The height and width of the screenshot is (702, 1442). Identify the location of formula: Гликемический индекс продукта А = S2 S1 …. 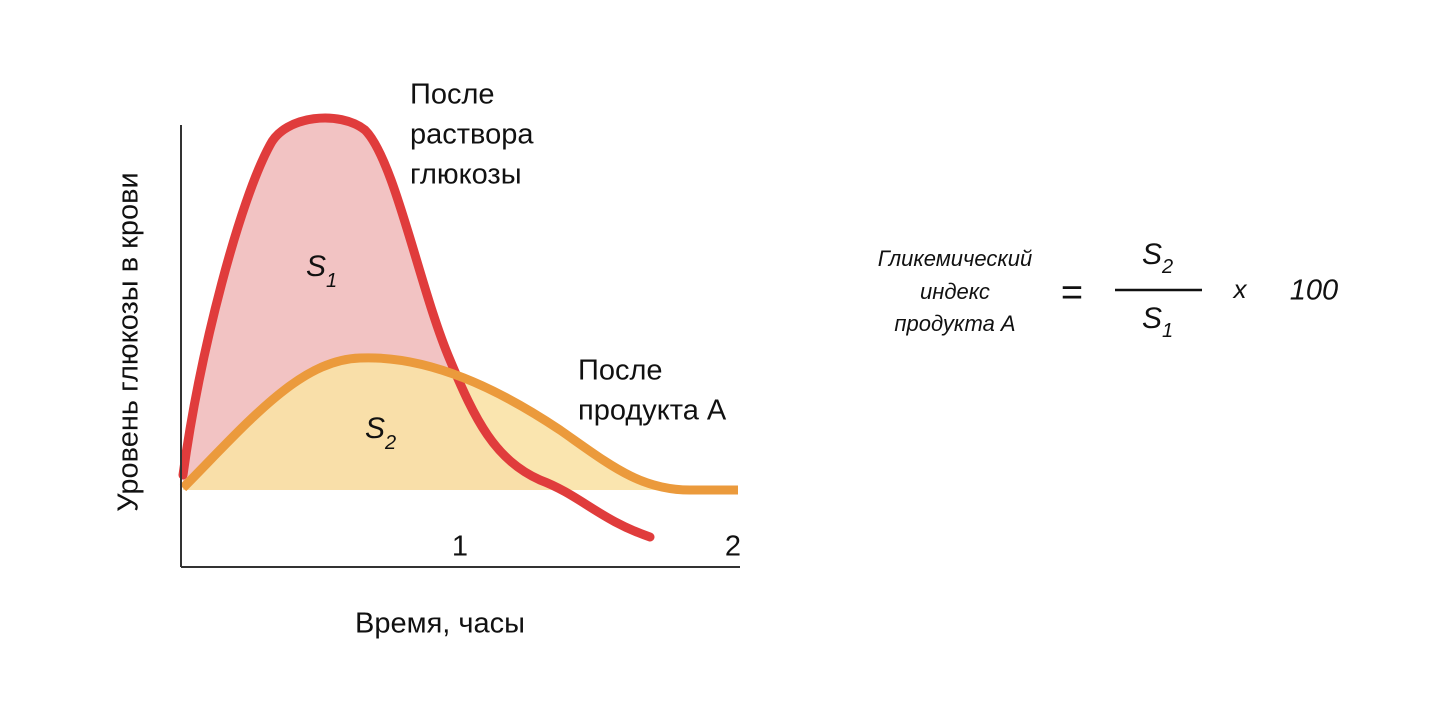
(1108, 290).